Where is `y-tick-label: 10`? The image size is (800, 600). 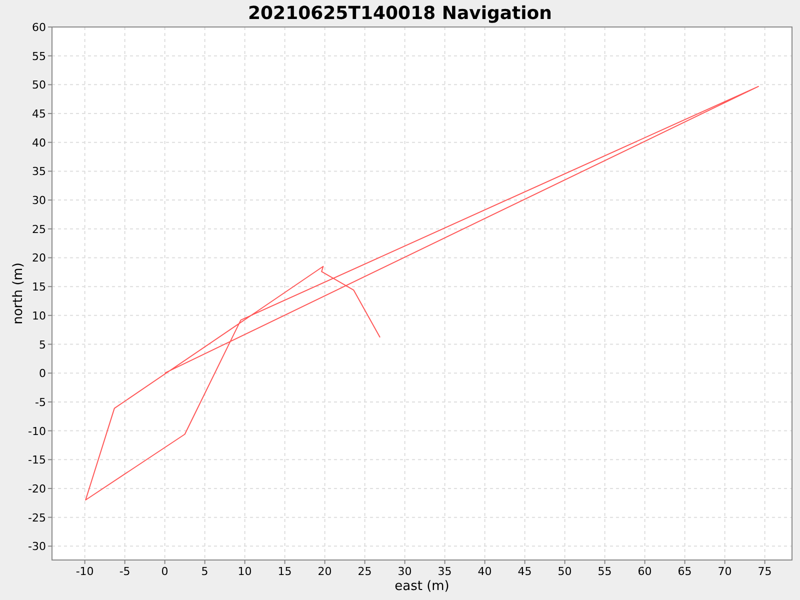 y-tick-label: 10 is located at coordinates (39, 315).